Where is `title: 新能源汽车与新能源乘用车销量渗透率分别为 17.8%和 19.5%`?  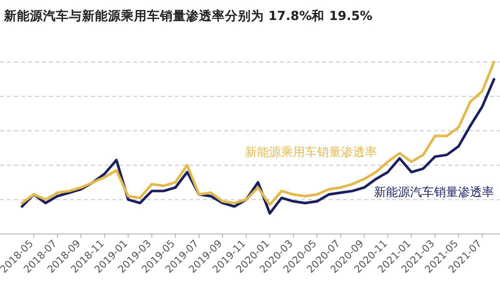 title: 新能源汽车与新能源乘用车销量渗透率分别为 17.8%和 19.5% is located at coordinates (188, 15).